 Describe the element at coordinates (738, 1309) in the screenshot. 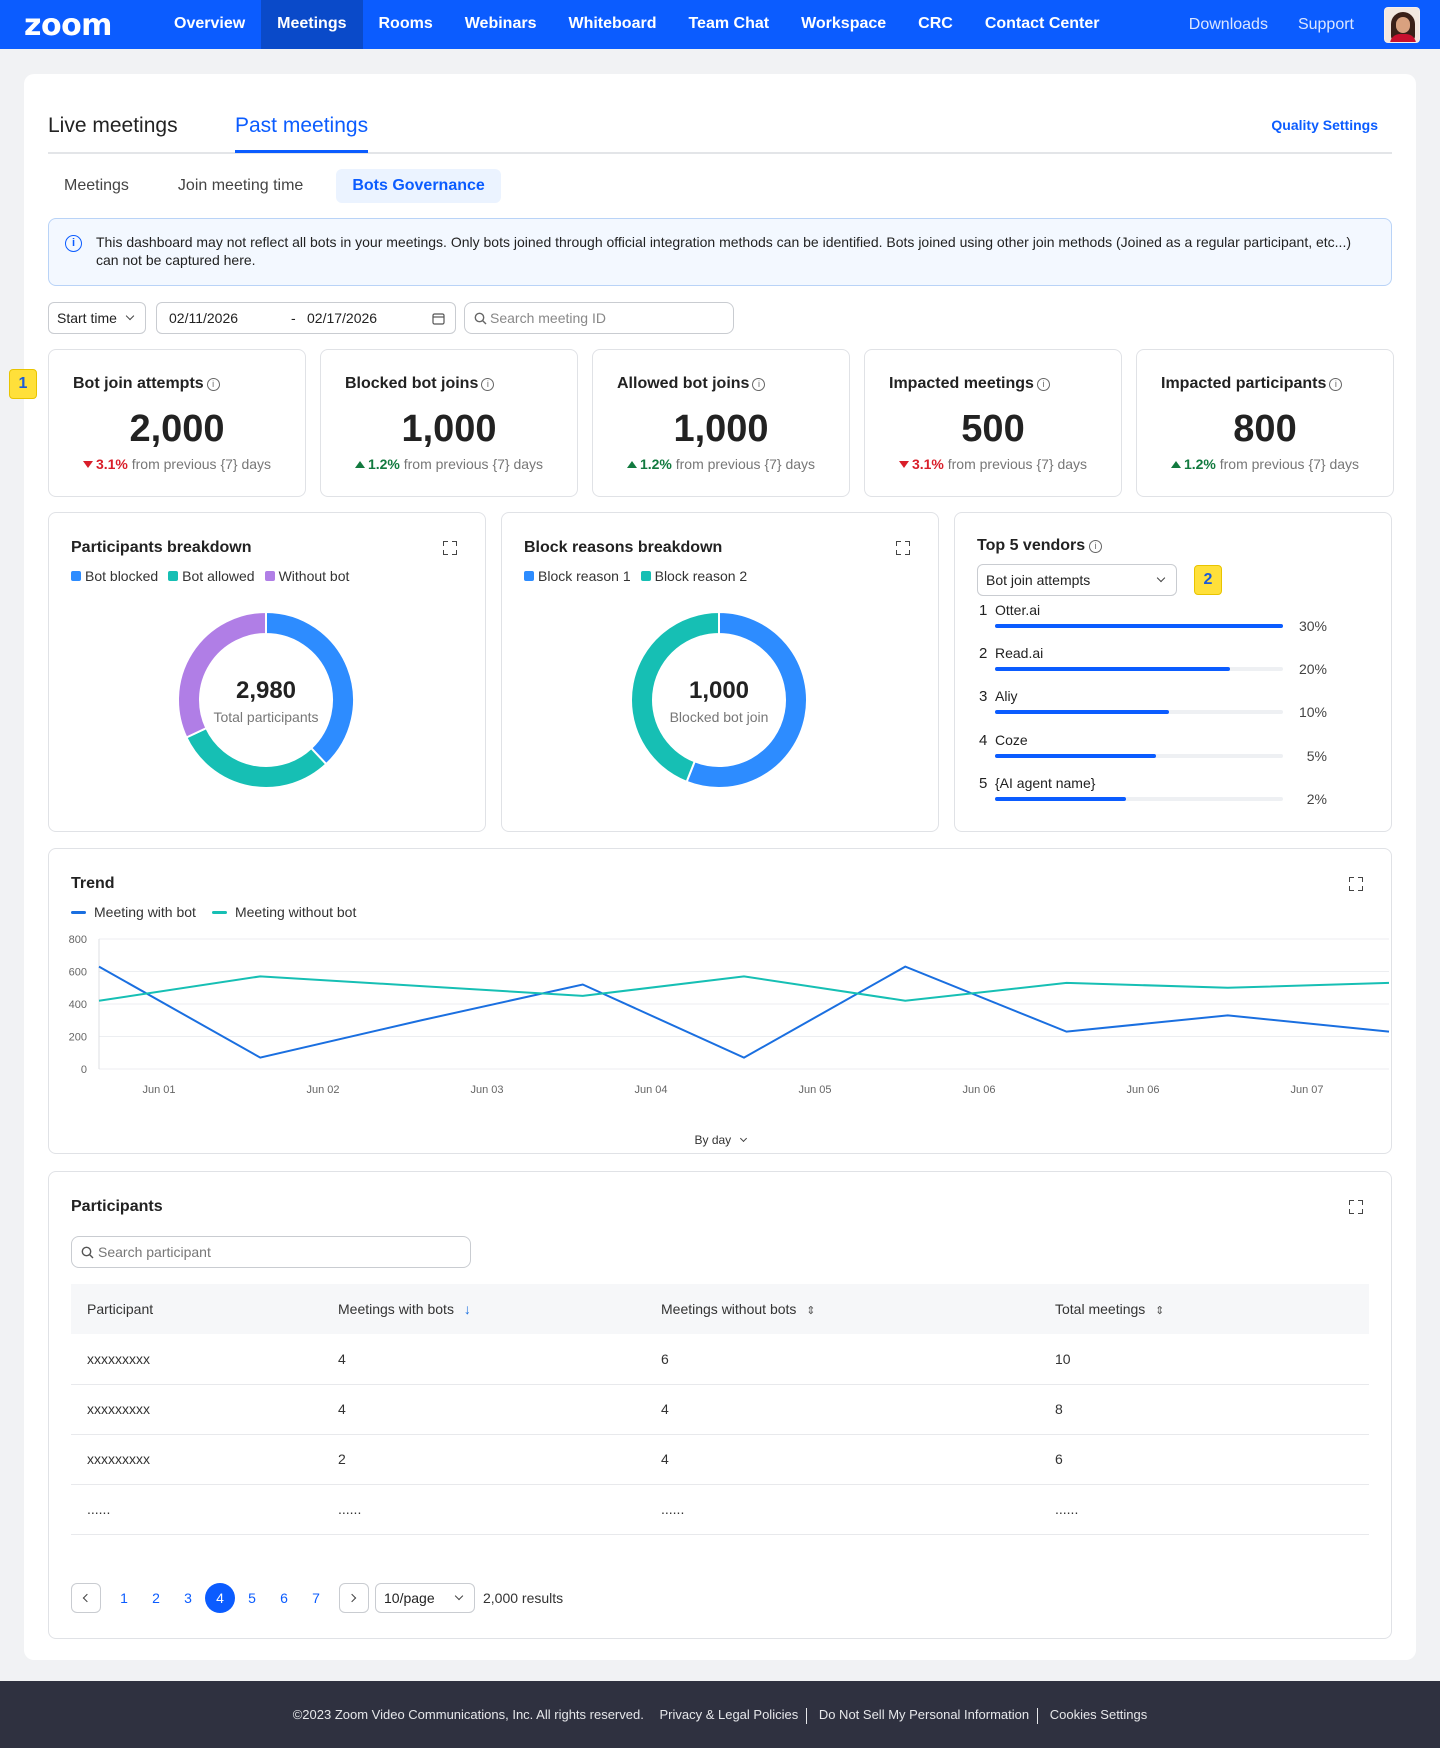

I see `column-header-meetings-without-bots: Meetings without bots ⇕` at that location.